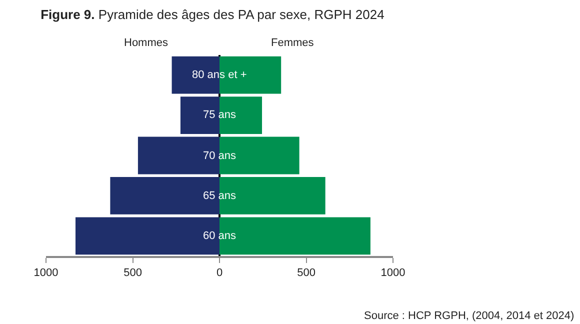 The image size is (580, 324). What do you see at coordinates (469, 316) in the screenshot?
I see `source-note: Source : HCP RGPH, (2004, 2014 et 2024)` at bounding box center [469, 316].